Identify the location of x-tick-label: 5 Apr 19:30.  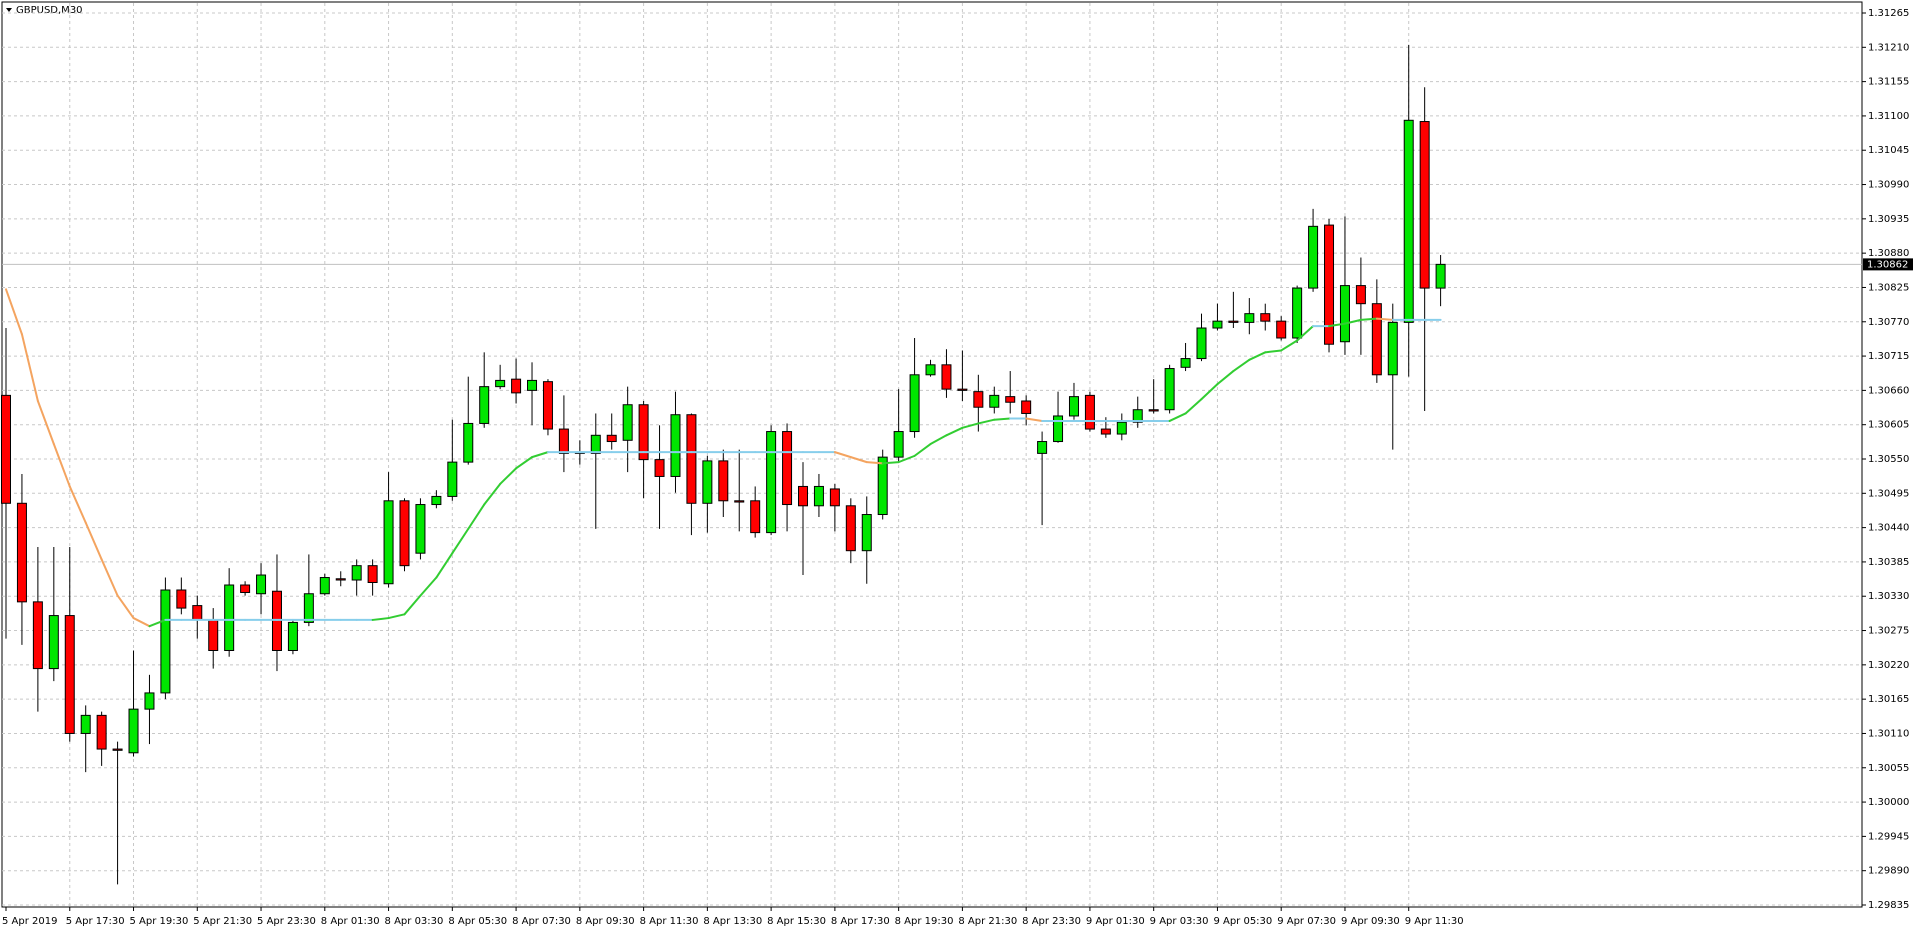
(159, 921).